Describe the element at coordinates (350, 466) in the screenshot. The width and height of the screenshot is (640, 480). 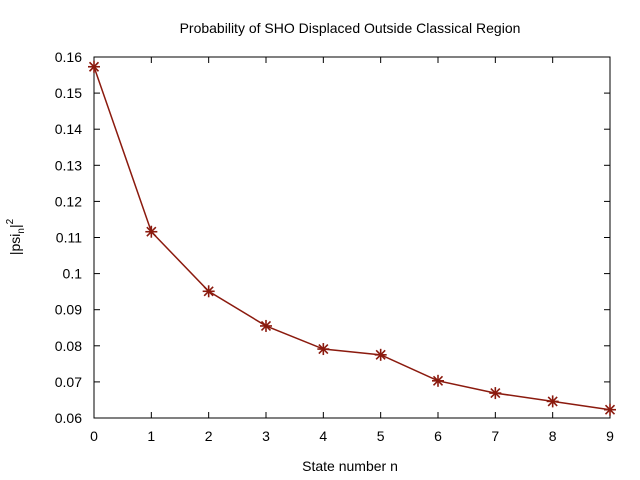
I see `x-axis-label: State number n` at that location.